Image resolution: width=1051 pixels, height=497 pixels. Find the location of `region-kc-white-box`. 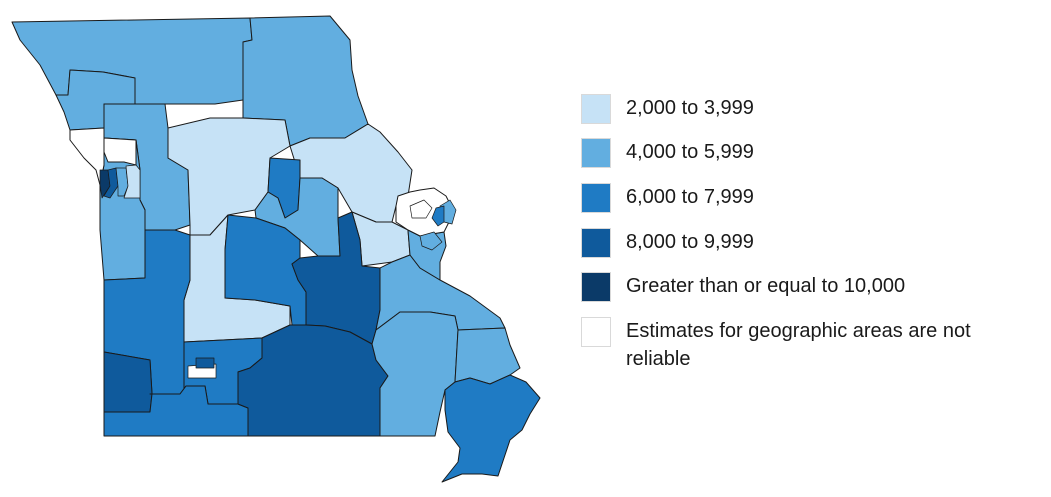

region-kc-white-box is located at coordinates (120, 151).